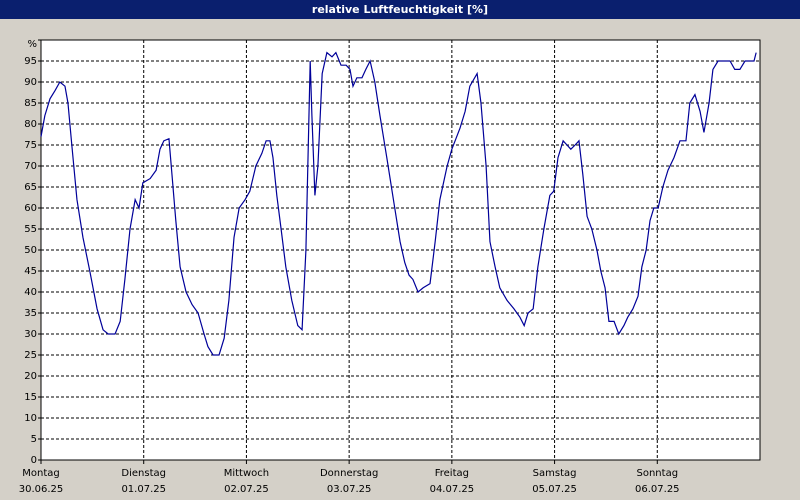  Describe the element at coordinates (143, 473) in the screenshot. I see `x-tick-label: Dienstag` at that location.